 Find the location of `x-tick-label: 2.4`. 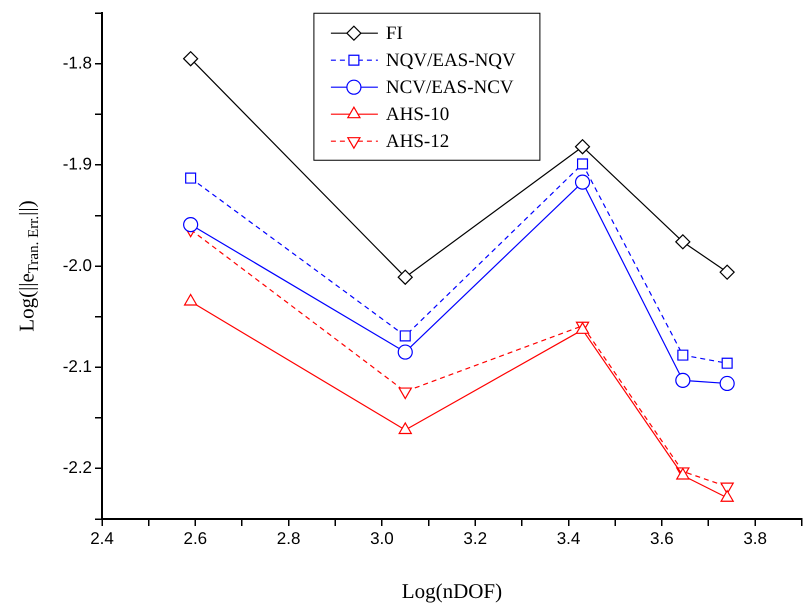

x-tick-label: 2.4 is located at coordinates (102, 538).